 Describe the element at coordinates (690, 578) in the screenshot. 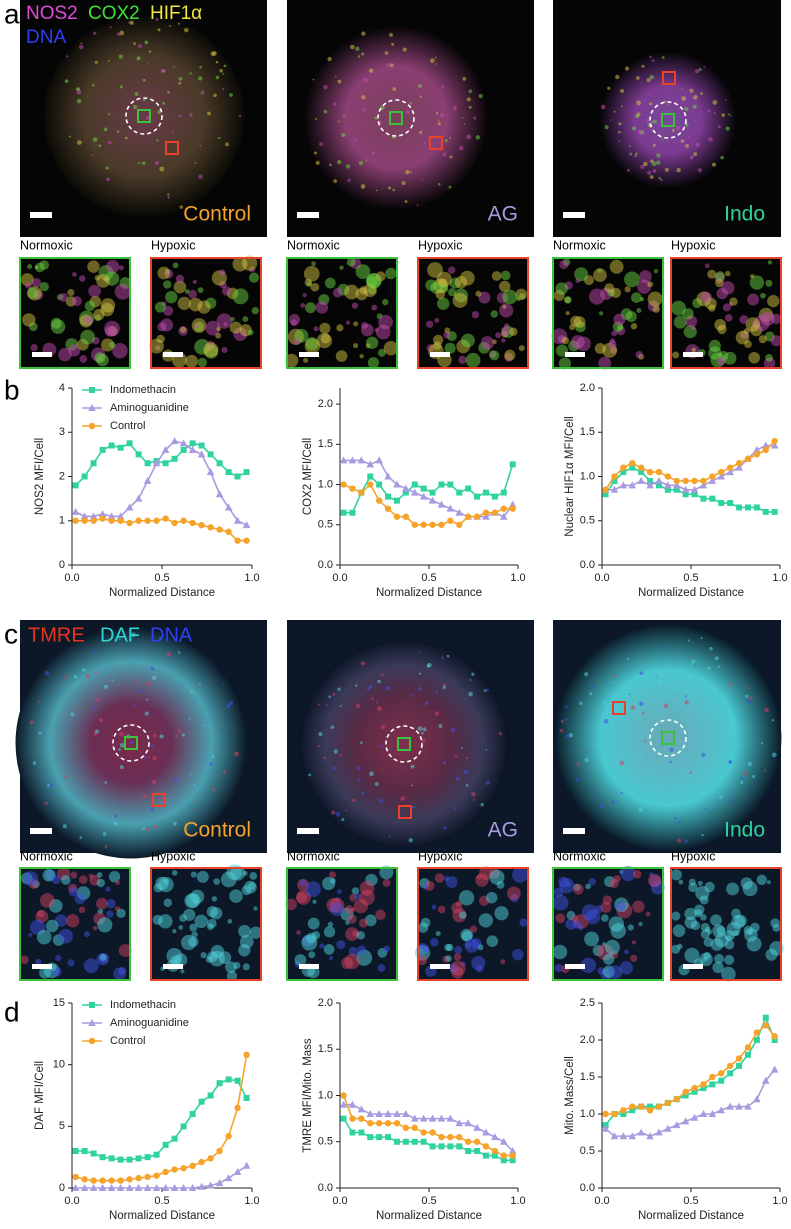

I see `x-tick-label: 0.5` at that location.